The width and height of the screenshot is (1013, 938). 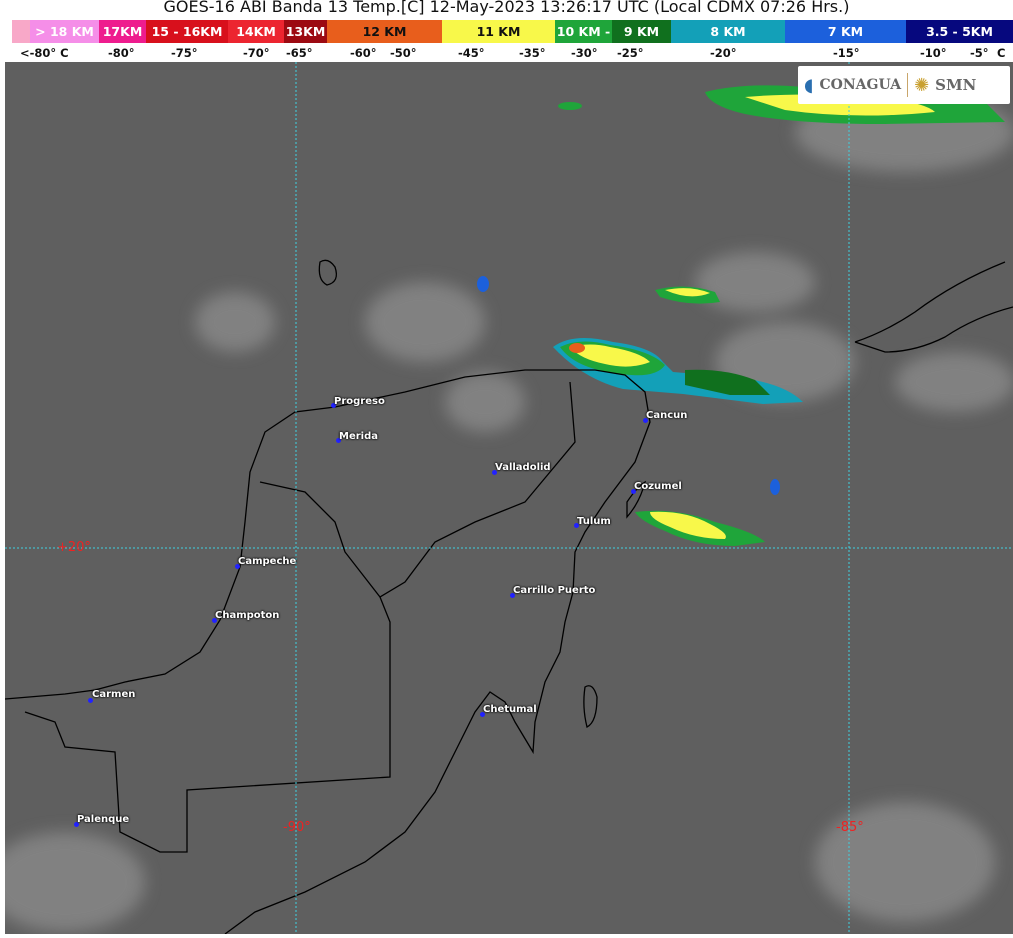 What do you see at coordinates (630, 53) in the screenshot?
I see `temp-label: -25°` at bounding box center [630, 53].